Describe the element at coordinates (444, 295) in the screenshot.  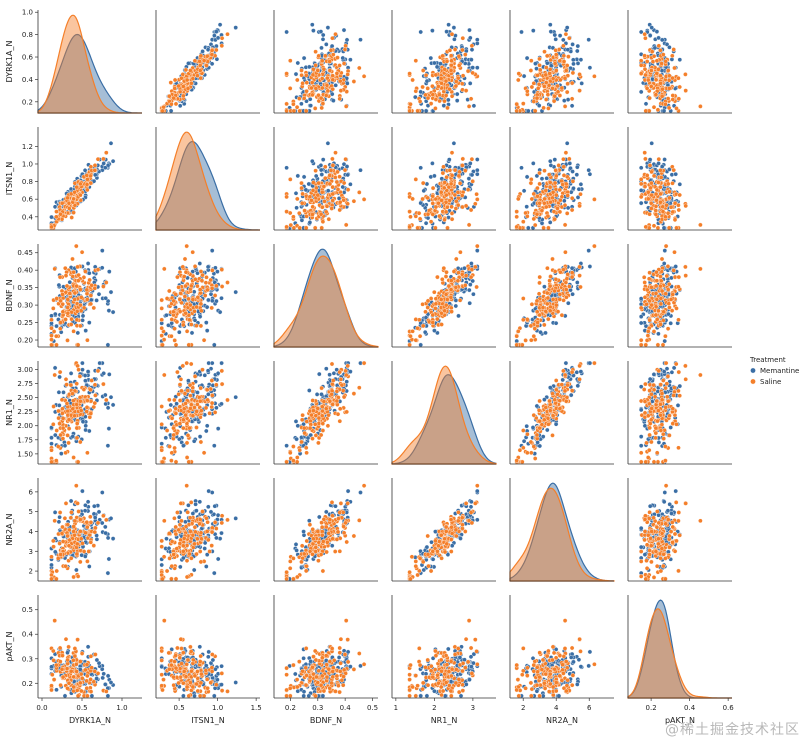
I see `cell-BDNF_N-vs-NR1_N` at that location.